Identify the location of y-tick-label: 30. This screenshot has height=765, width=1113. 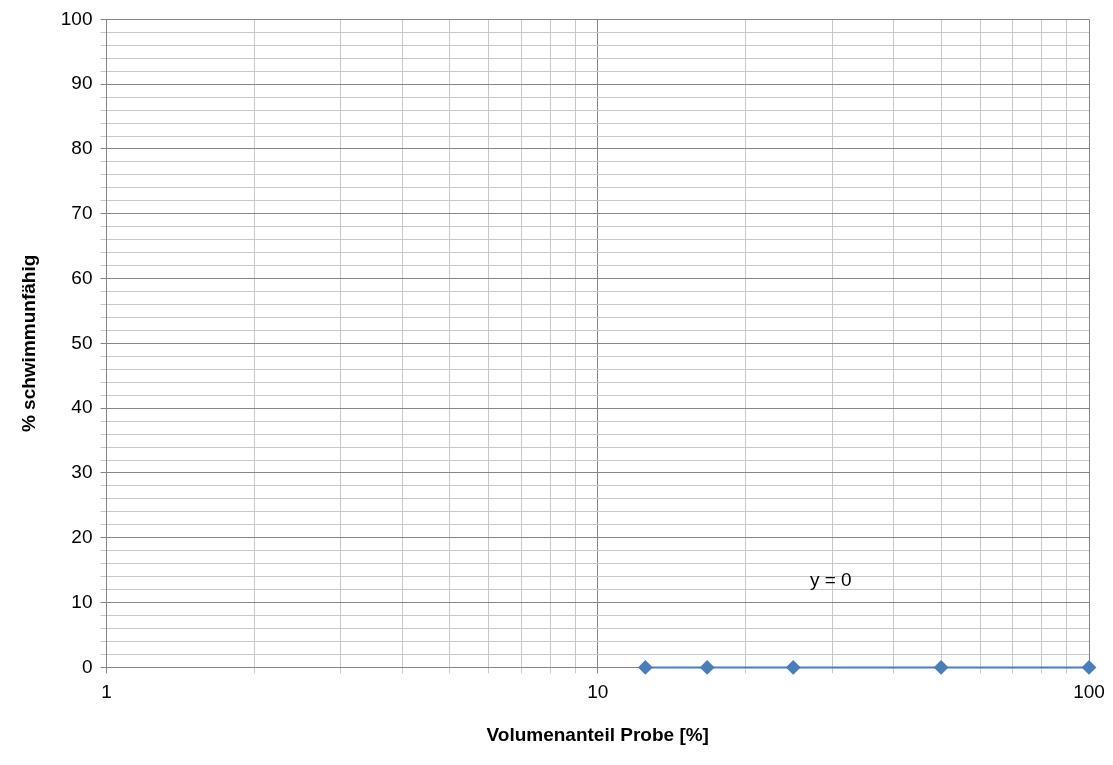
(82, 472).